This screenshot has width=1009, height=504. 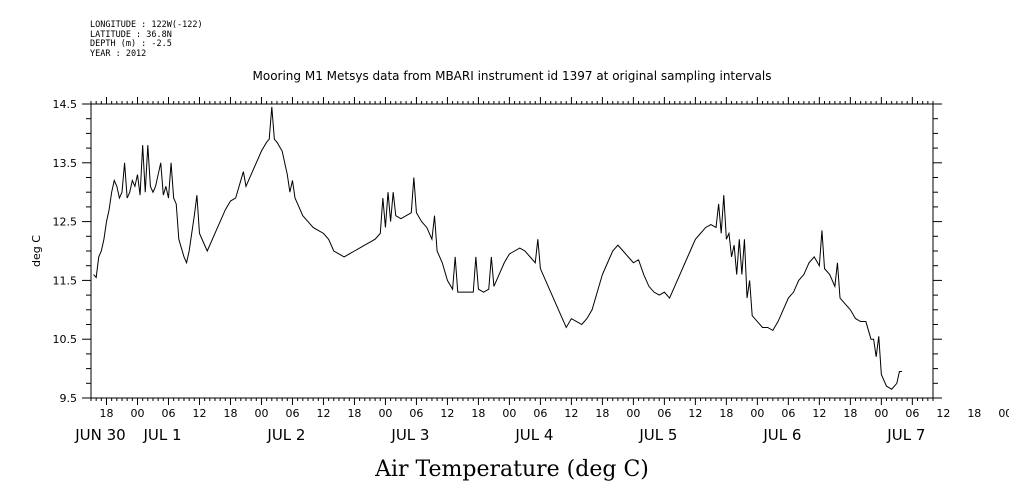 What do you see at coordinates (118, 53) in the screenshot?
I see `meta-year: YEAR : 2012` at bounding box center [118, 53].